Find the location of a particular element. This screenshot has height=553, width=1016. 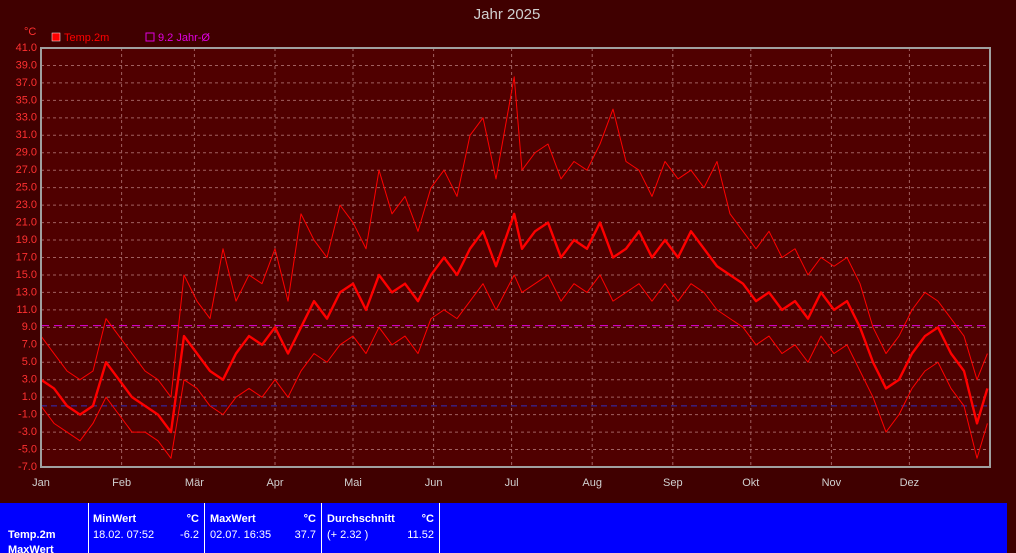

row-label: MaxWert is located at coordinates (31, 548).